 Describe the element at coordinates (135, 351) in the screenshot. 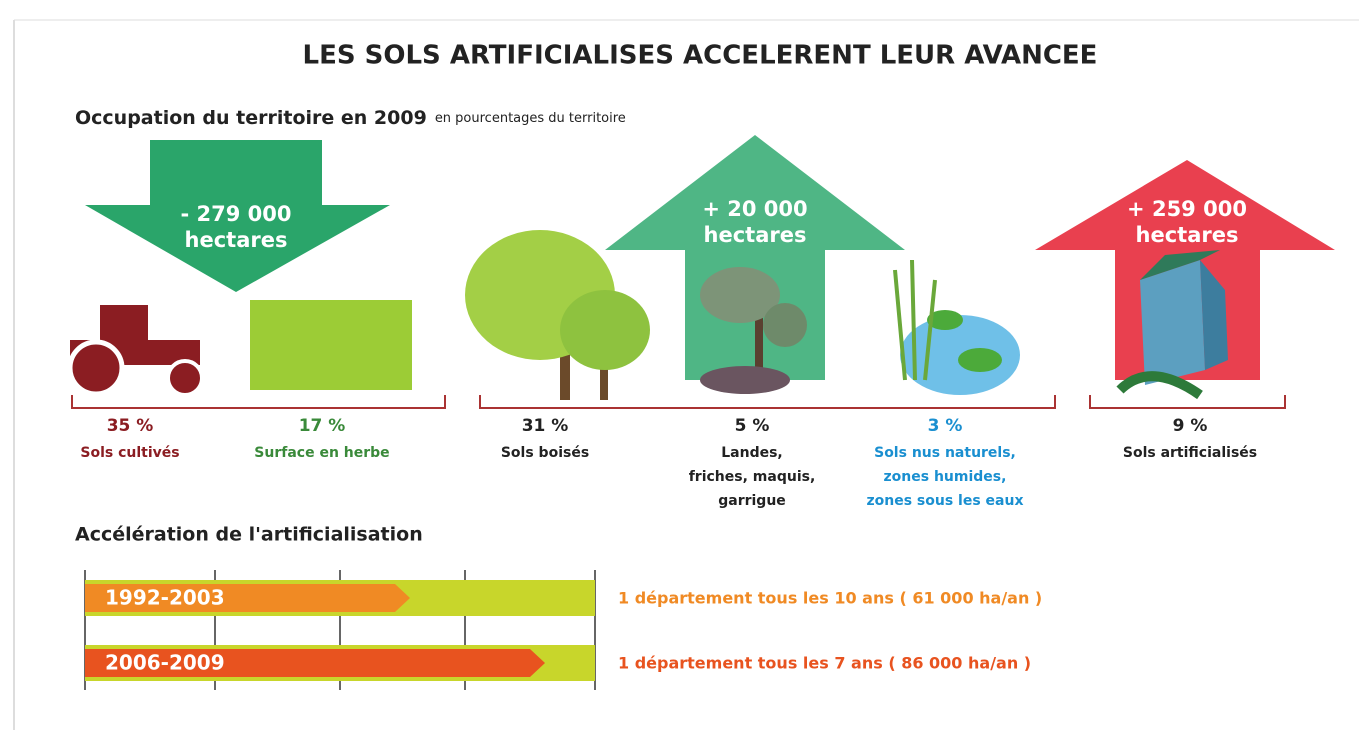

I see `tractor-icon` at that location.